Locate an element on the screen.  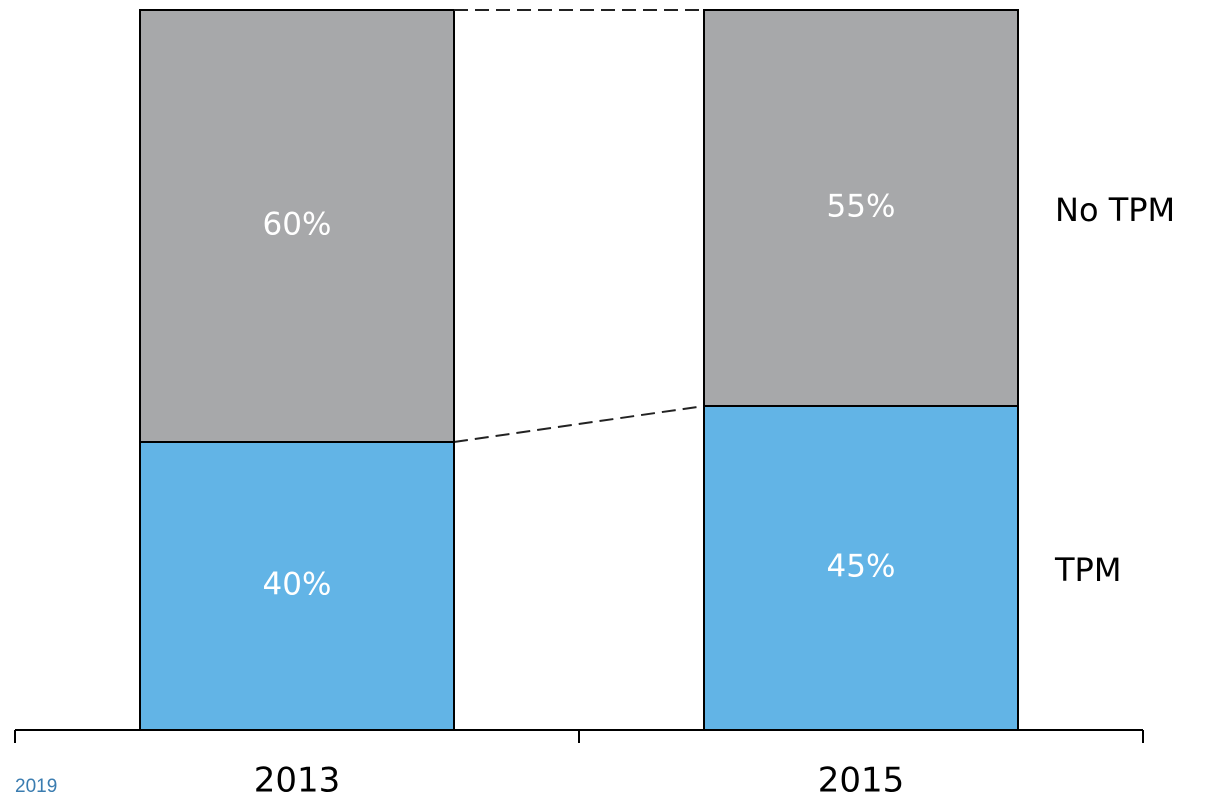
x-tick-label: 2015 is located at coordinates (861, 780).